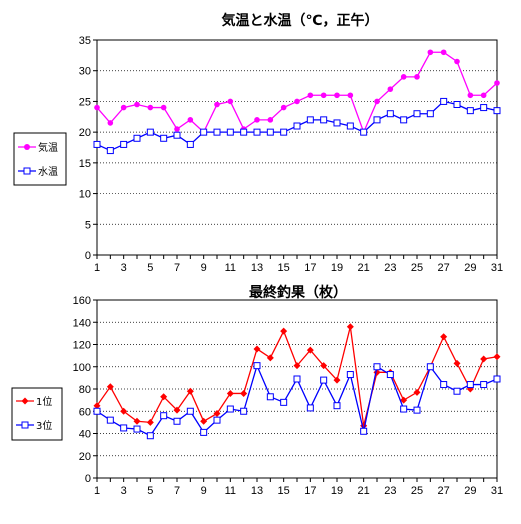  I want to click on x-tick-label: 3, so click(124, 268).